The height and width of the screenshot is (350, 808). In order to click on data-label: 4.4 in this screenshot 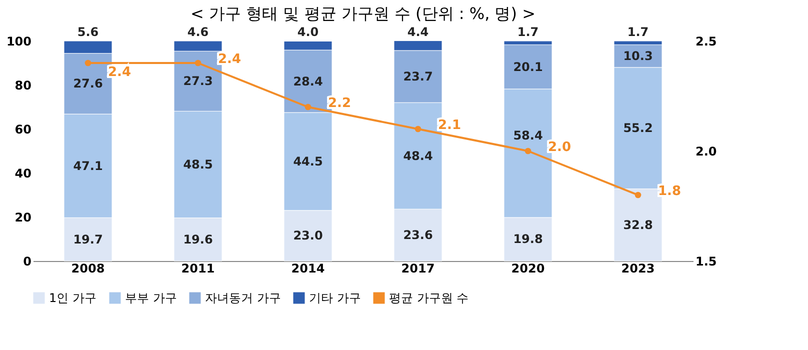, I will do `click(418, 31)`.